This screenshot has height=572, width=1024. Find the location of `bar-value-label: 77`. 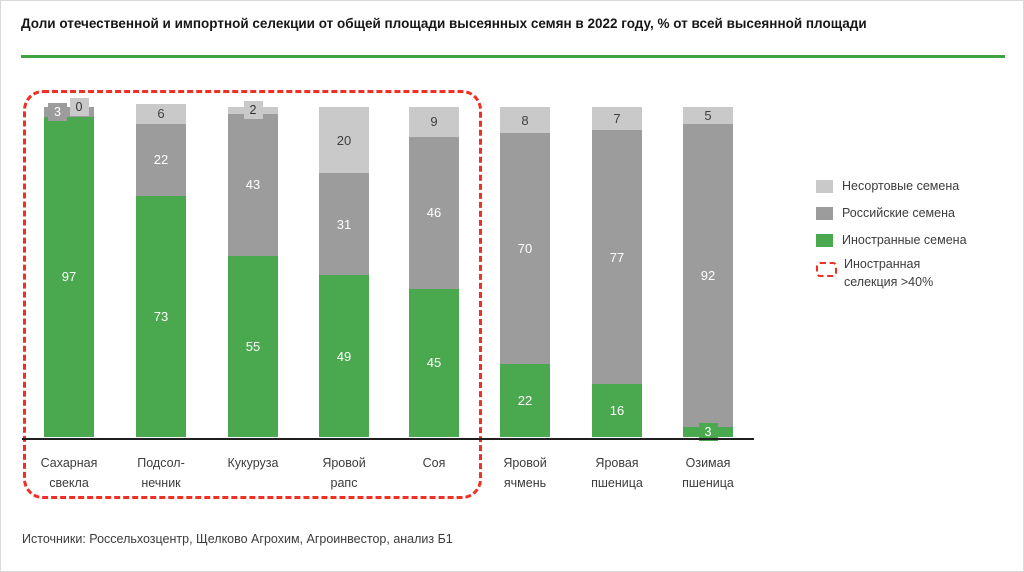

bar-value-label: 77 is located at coordinates (617, 257).